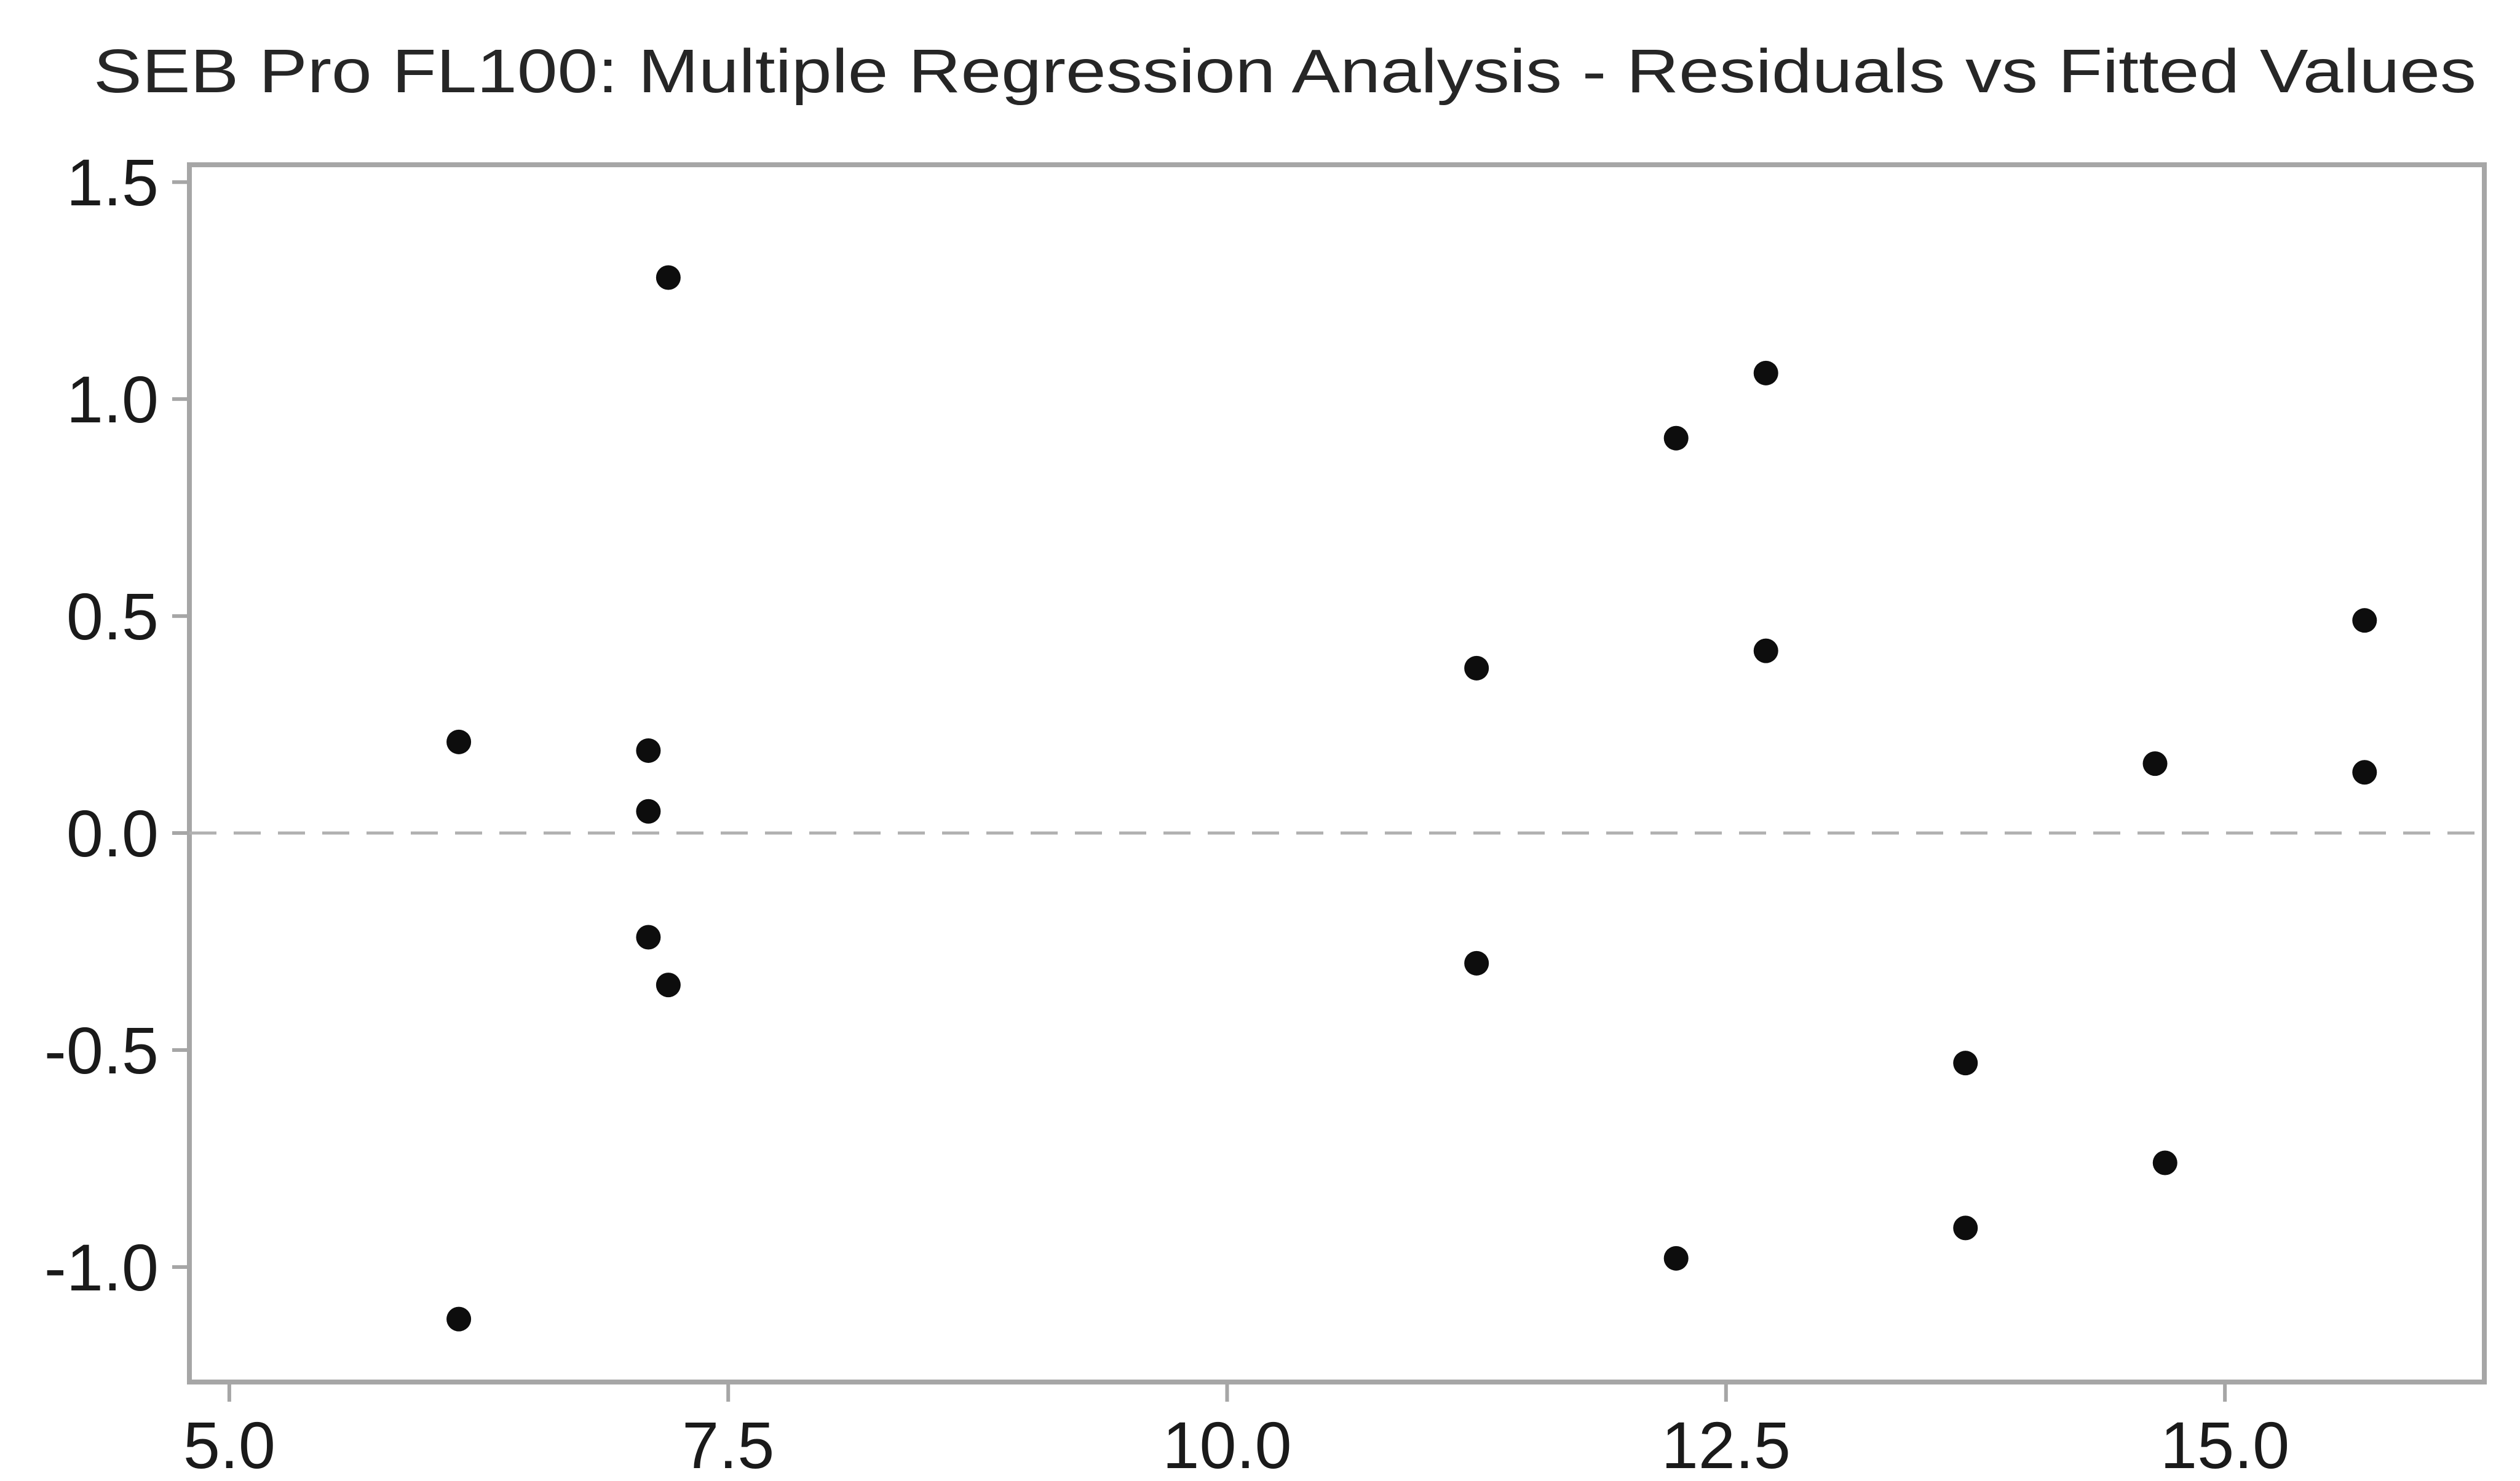  I want to click on x-tick-label: 5.0, so click(229, 1444).